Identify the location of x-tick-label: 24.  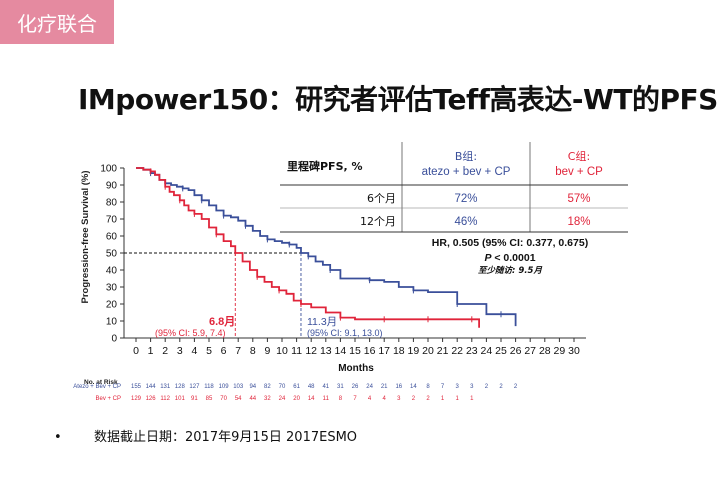
(487, 351).